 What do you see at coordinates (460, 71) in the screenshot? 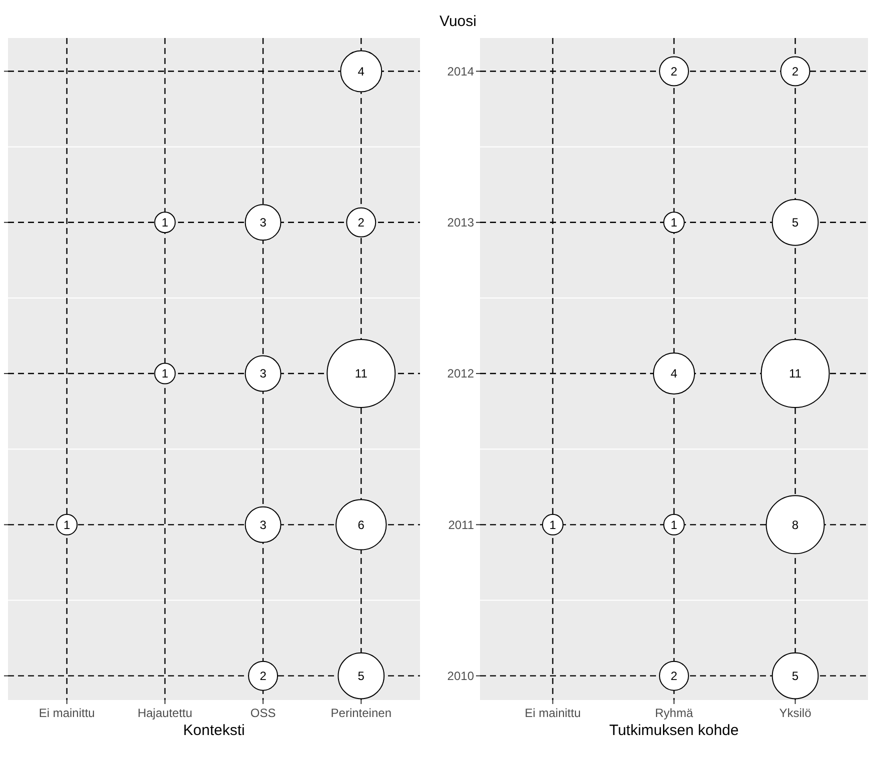
I see `y-tick-label: 2014` at bounding box center [460, 71].